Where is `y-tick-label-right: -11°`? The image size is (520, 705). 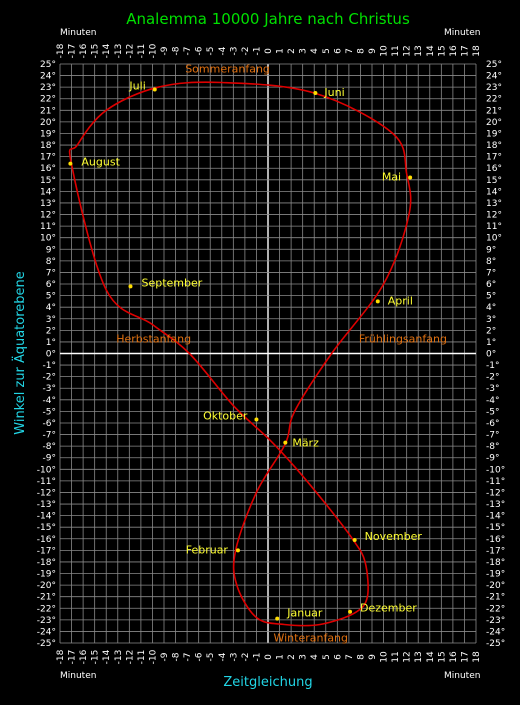 y-tick-label-right: -11° is located at coordinates (495, 482).